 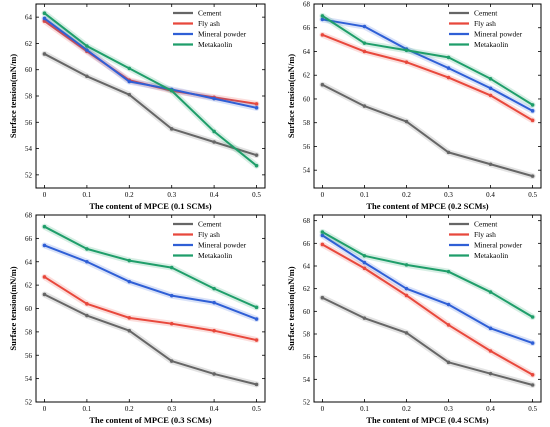 What do you see at coordinates (129, 195) in the screenshot?
I see `x-tick-label: 0.2` at bounding box center [129, 195].